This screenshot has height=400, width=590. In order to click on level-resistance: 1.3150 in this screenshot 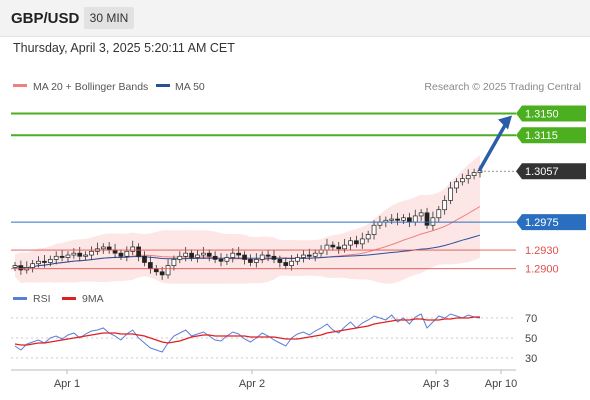, I will do `click(298, 113)`.